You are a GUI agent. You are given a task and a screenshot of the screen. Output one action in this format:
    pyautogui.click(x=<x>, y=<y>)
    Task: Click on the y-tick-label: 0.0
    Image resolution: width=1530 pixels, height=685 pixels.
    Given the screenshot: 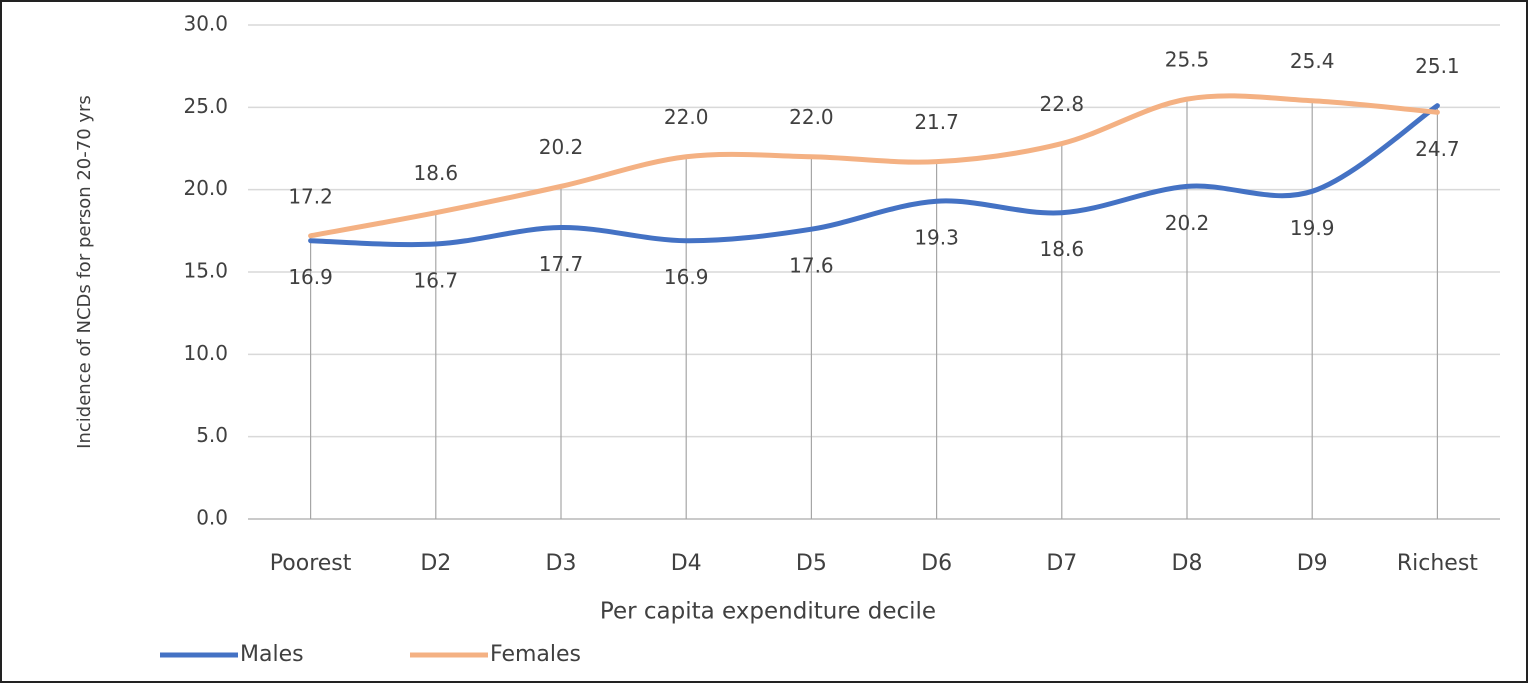 What is the action you would take?
    pyautogui.click(x=212, y=518)
    